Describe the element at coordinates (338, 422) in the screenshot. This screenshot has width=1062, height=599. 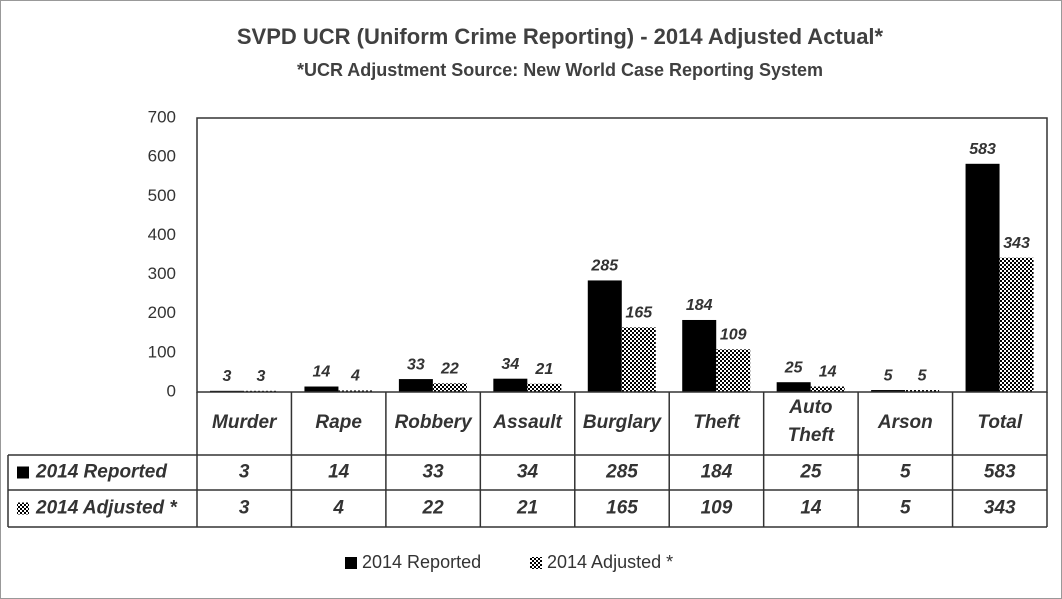
I see `x-tick-label: Rape` at that location.